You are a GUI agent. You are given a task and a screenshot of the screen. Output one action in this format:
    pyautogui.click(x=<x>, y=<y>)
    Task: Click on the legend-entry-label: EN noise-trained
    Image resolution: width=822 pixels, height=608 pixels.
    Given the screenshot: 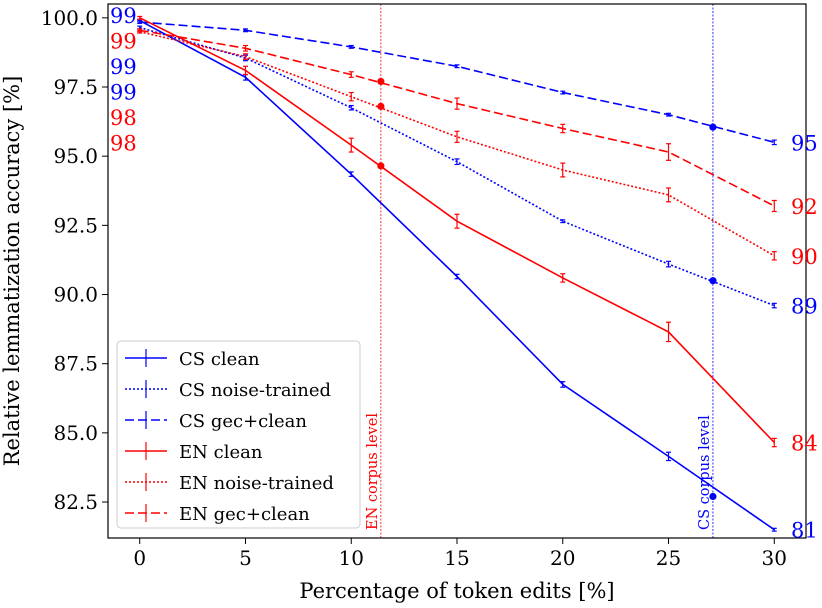 What is the action you would take?
    pyautogui.click(x=256, y=483)
    